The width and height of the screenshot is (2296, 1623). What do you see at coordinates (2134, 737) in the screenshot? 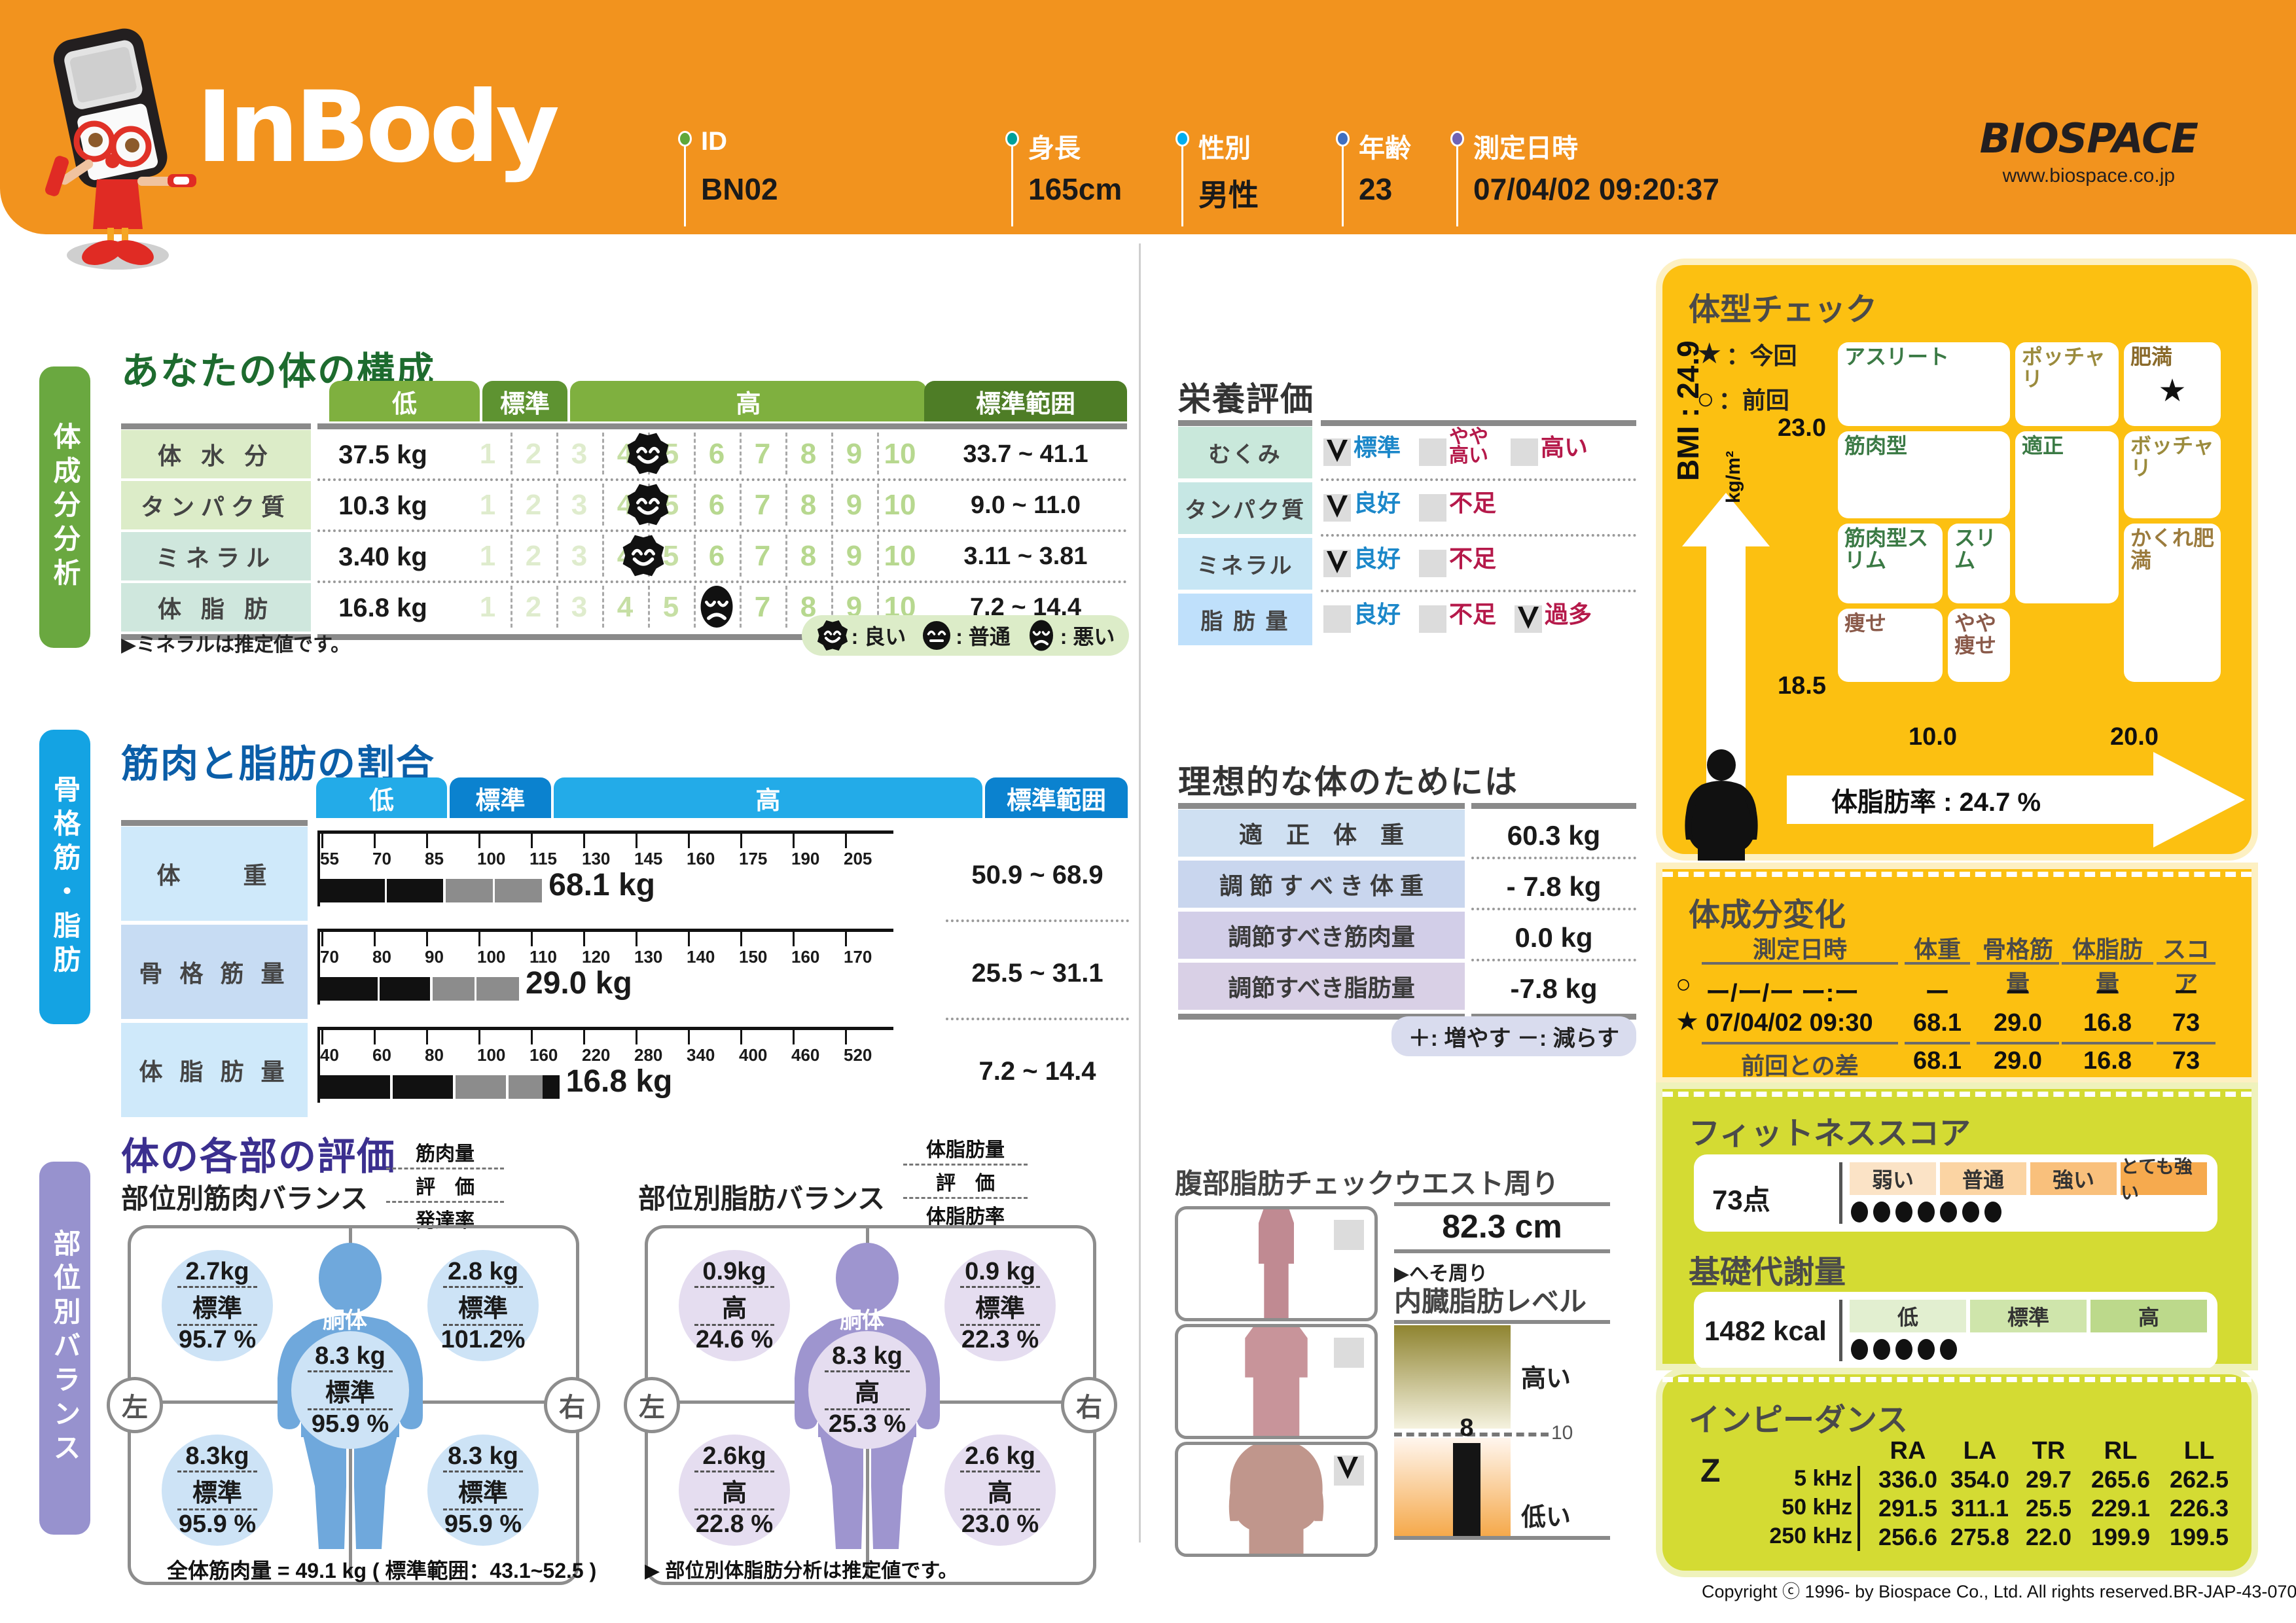
I see `btc-pbf-tick-20: 20.0` at bounding box center [2134, 737].